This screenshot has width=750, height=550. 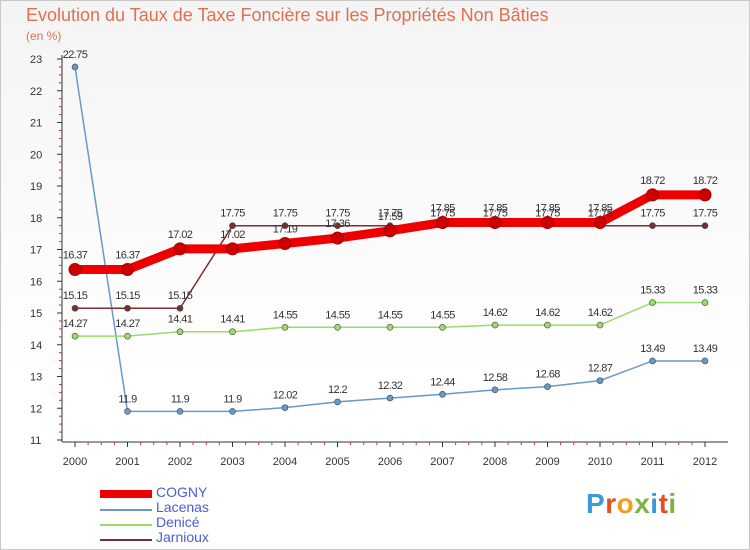 I want to click on y-tick-label: 17, so click(x=36, y=251).